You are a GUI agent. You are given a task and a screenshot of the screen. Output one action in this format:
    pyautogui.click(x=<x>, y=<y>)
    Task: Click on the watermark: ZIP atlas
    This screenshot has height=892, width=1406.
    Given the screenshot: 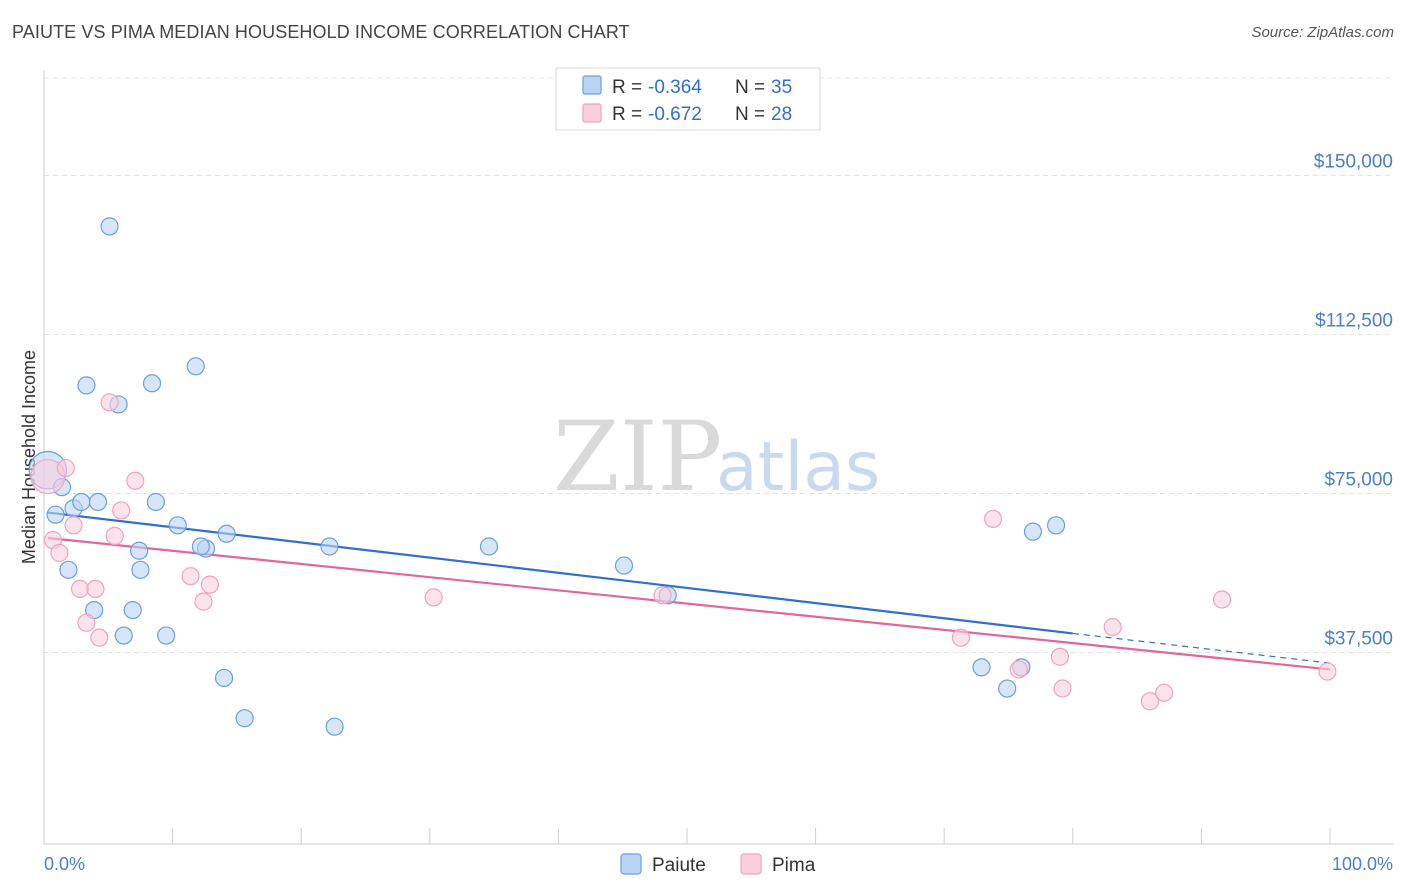 What is the action you would take?
    pyautogui.click(x=716, y=457)
    